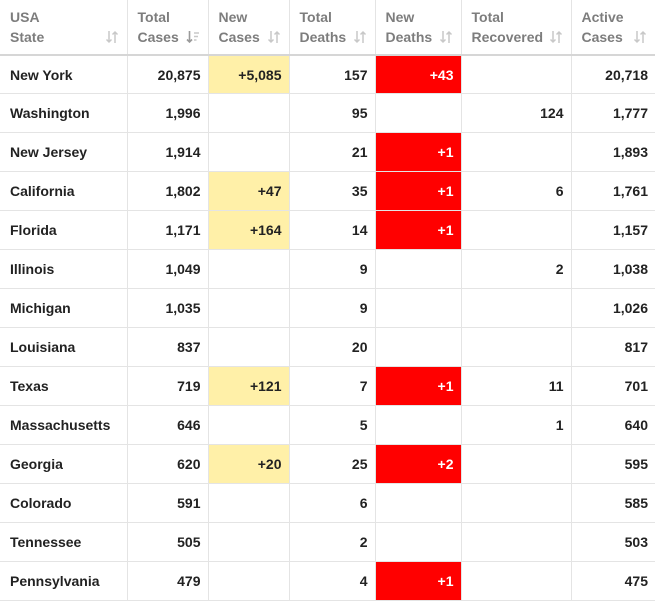 The height and width of the screenshot is (603, 655). What do you see at coordinates (332, 347) in the screenshot?
I see `cell-total-deaths: 20` at bounding box center [332, 347].